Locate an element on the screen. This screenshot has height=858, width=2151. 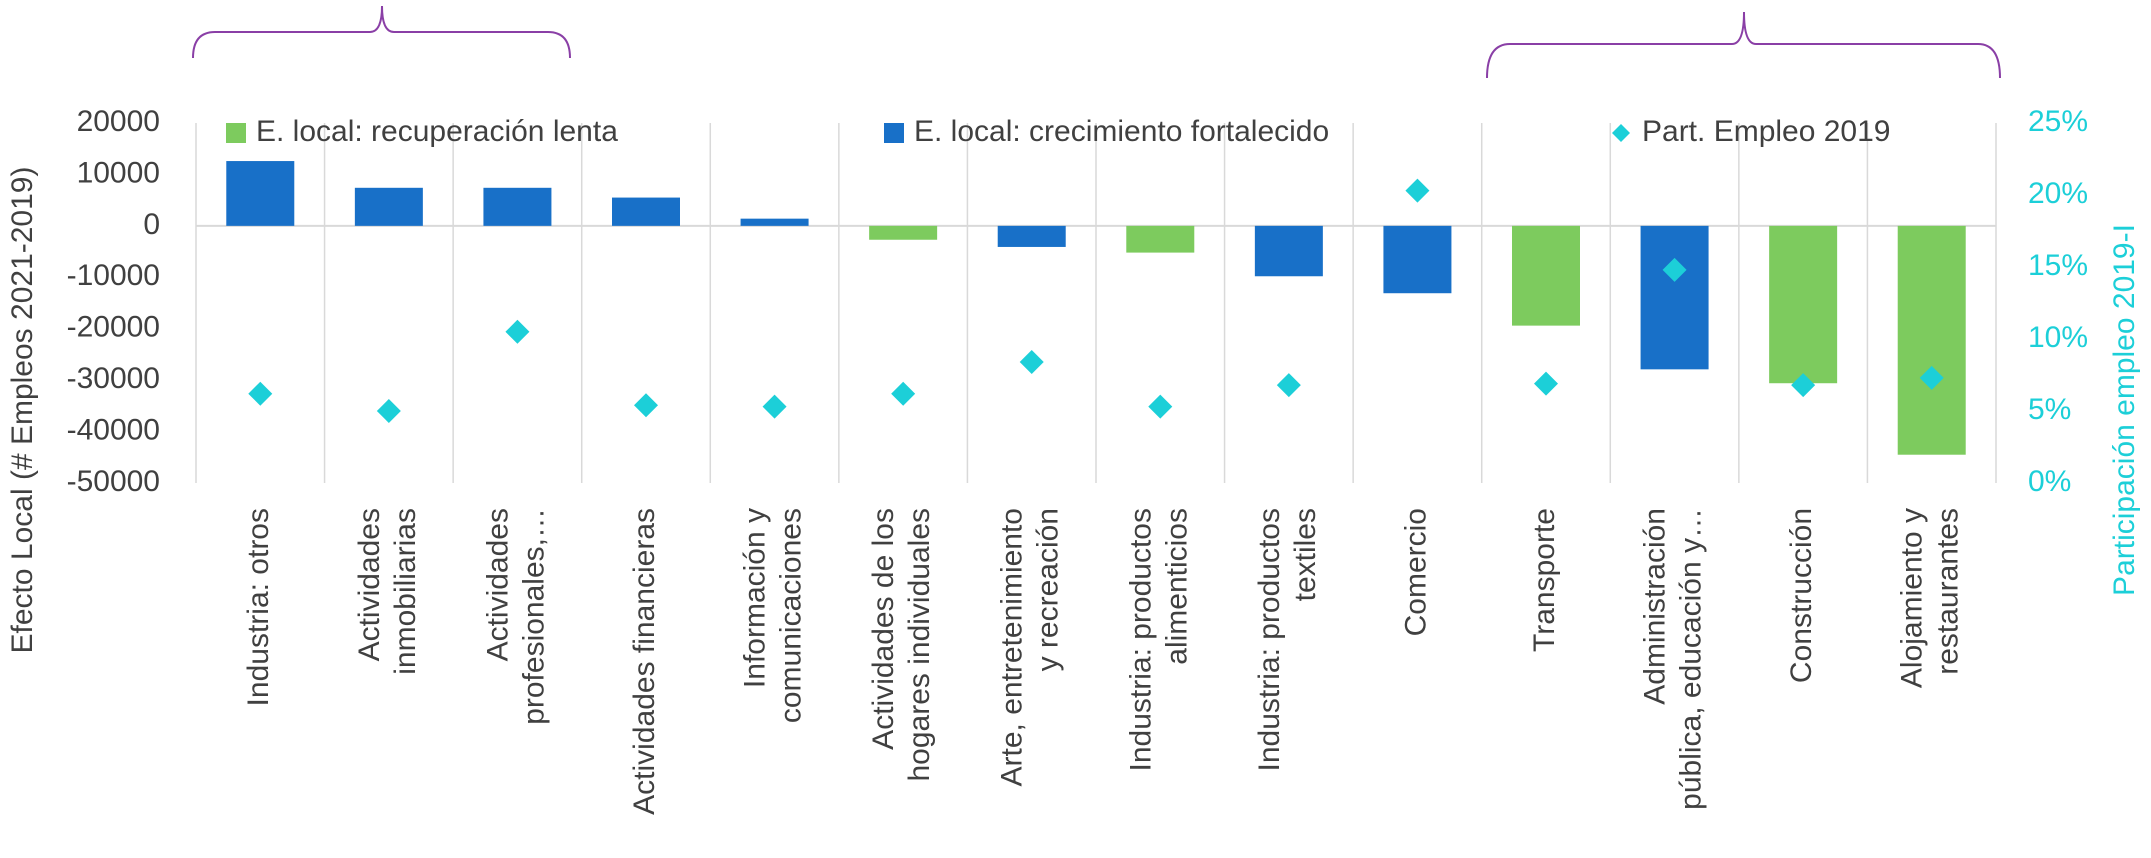
y2-tick-label: 0% is located at coordinates (2049, 481).